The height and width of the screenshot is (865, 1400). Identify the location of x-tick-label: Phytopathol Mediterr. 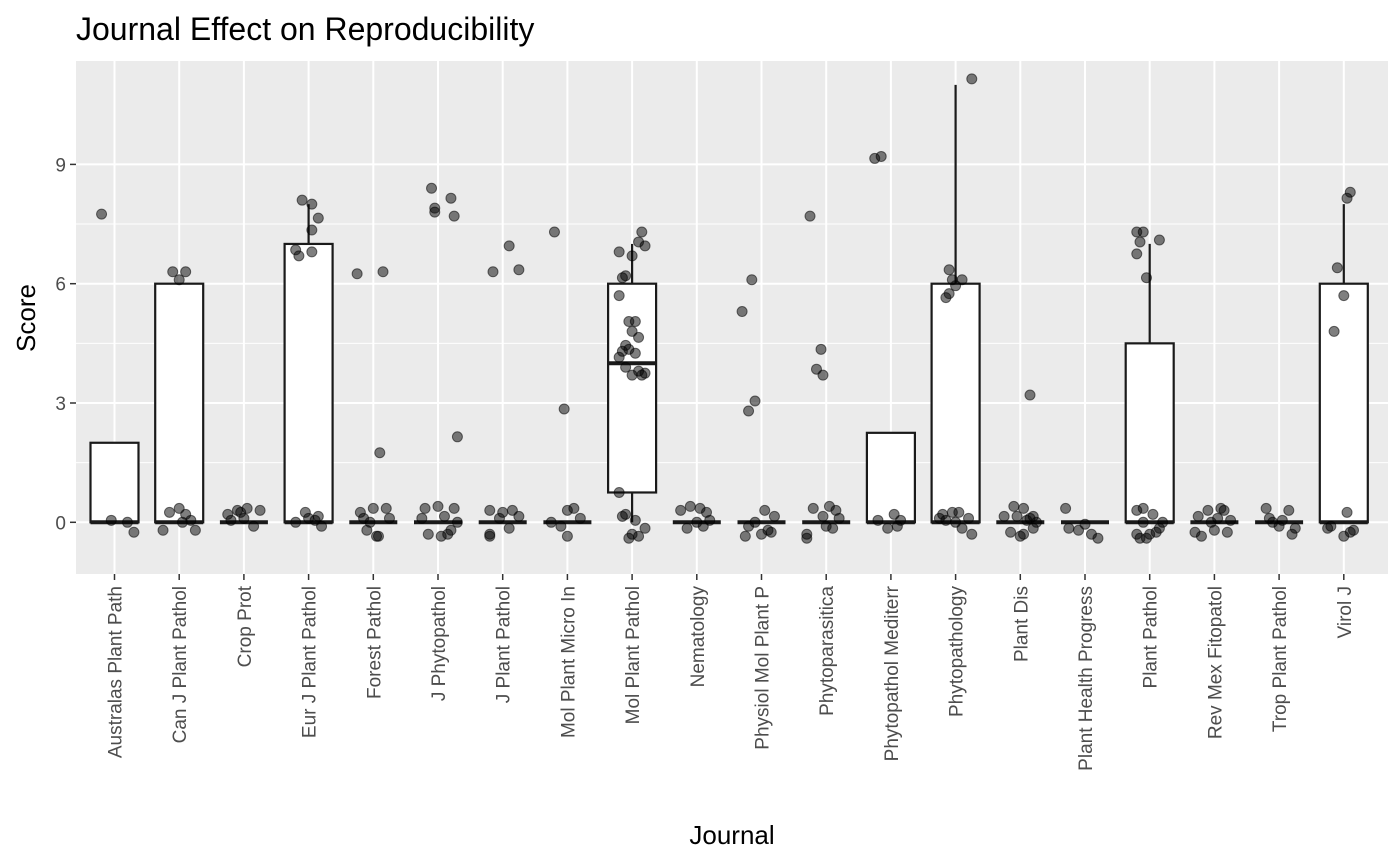
(892, 673).